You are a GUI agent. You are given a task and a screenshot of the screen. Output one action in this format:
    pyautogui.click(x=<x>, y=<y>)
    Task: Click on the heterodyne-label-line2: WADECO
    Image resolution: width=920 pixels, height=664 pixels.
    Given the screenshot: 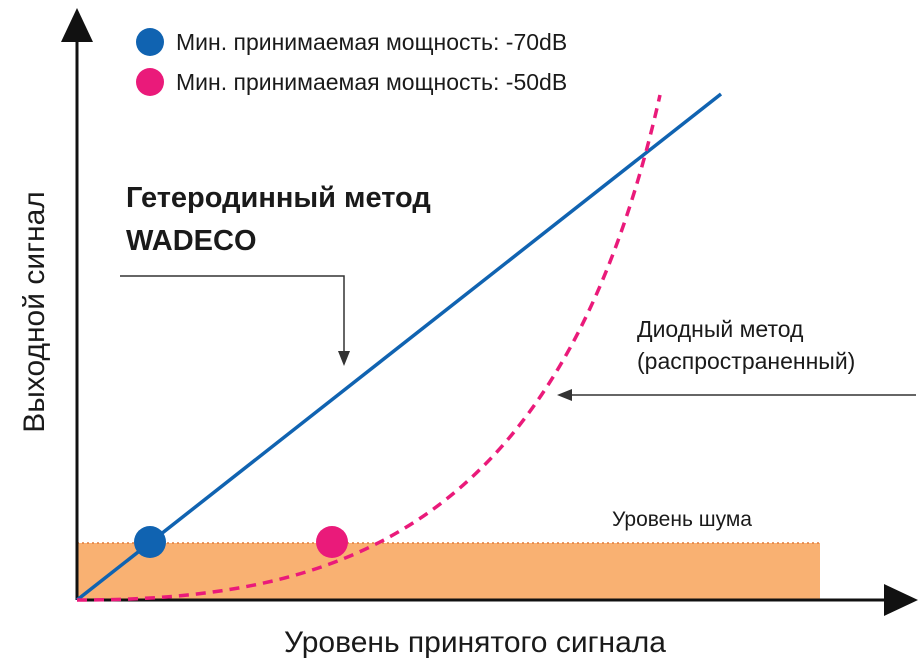 What is the action you would take?
    pyautogui.click(x=191, y=241)
    